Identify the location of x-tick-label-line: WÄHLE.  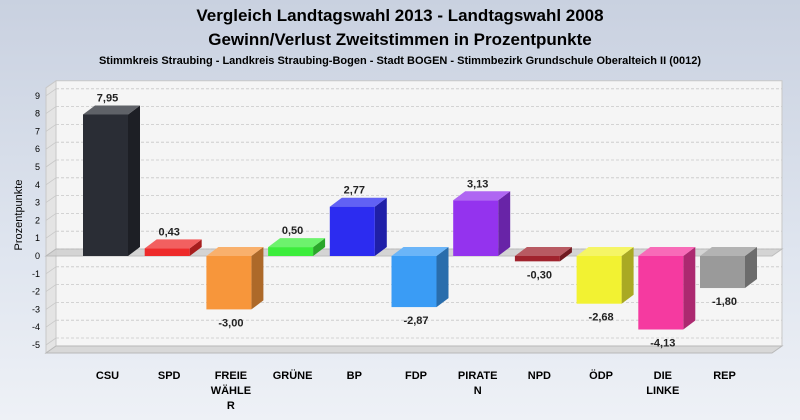
(231, 390).